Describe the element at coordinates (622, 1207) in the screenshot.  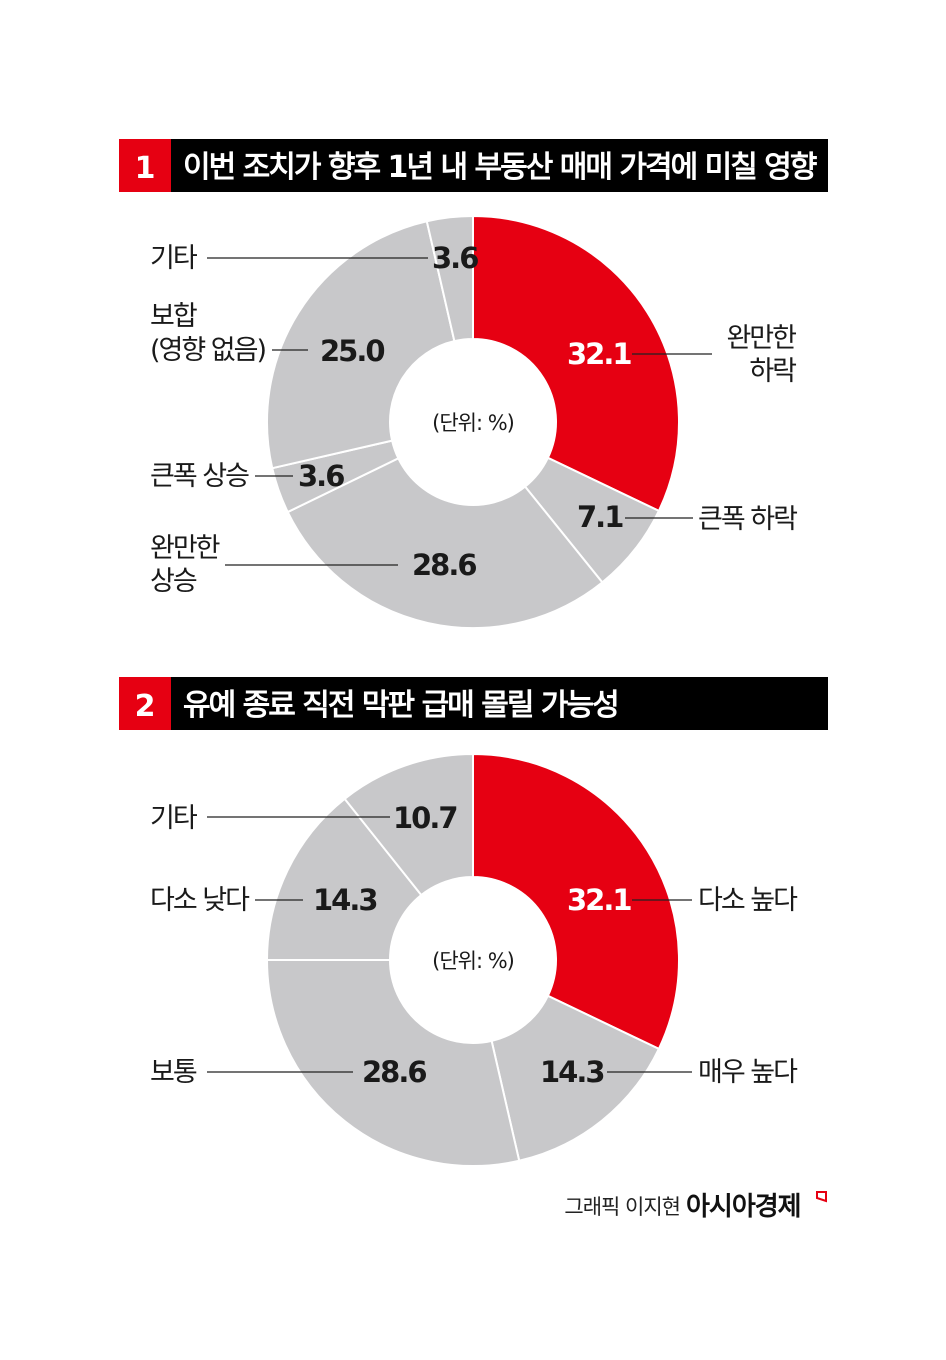
I see `graphic-credit: 그래픽 이지현` at that location.